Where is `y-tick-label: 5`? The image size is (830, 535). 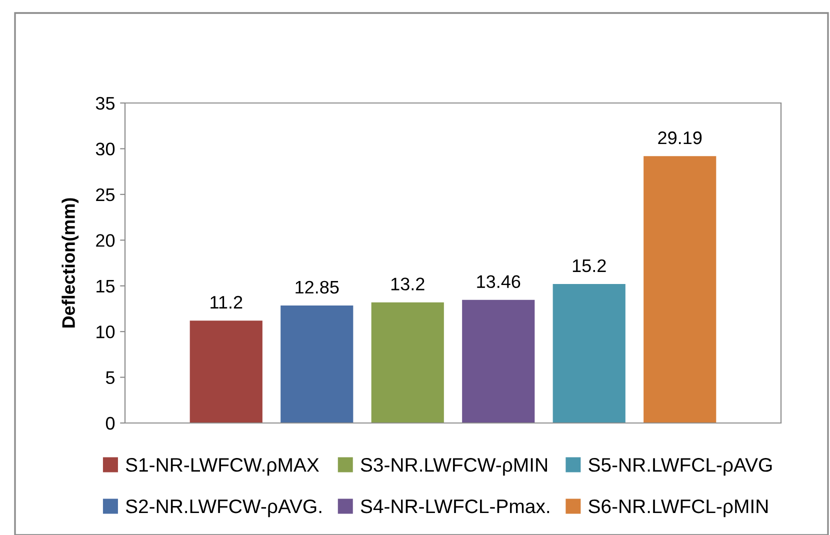 y-tick-label: 5 is located at coordinates (110, 377).